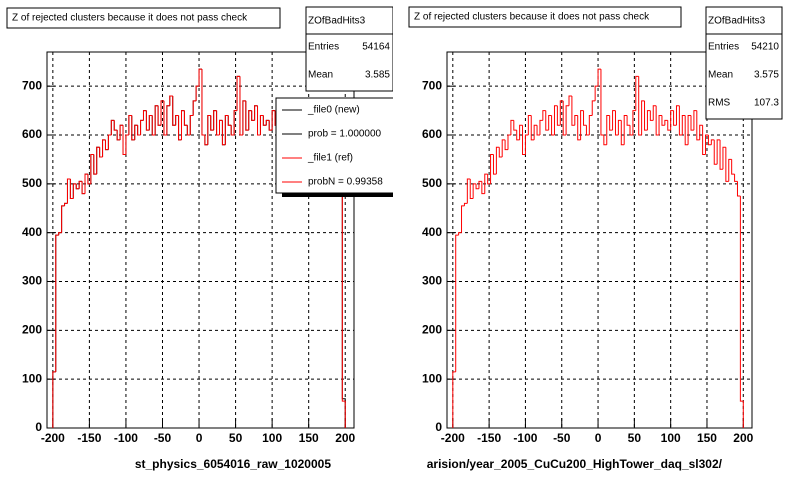  What do you see at coordinates (345, 182) in the screenshot?
I see `legend-label: probN = 0.99358` at bounding box center [345, 182].